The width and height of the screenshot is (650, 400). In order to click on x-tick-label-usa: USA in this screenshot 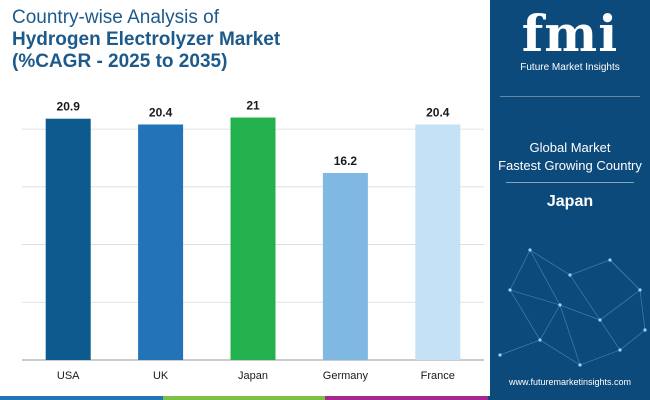, I will do `click(68, 376)`.